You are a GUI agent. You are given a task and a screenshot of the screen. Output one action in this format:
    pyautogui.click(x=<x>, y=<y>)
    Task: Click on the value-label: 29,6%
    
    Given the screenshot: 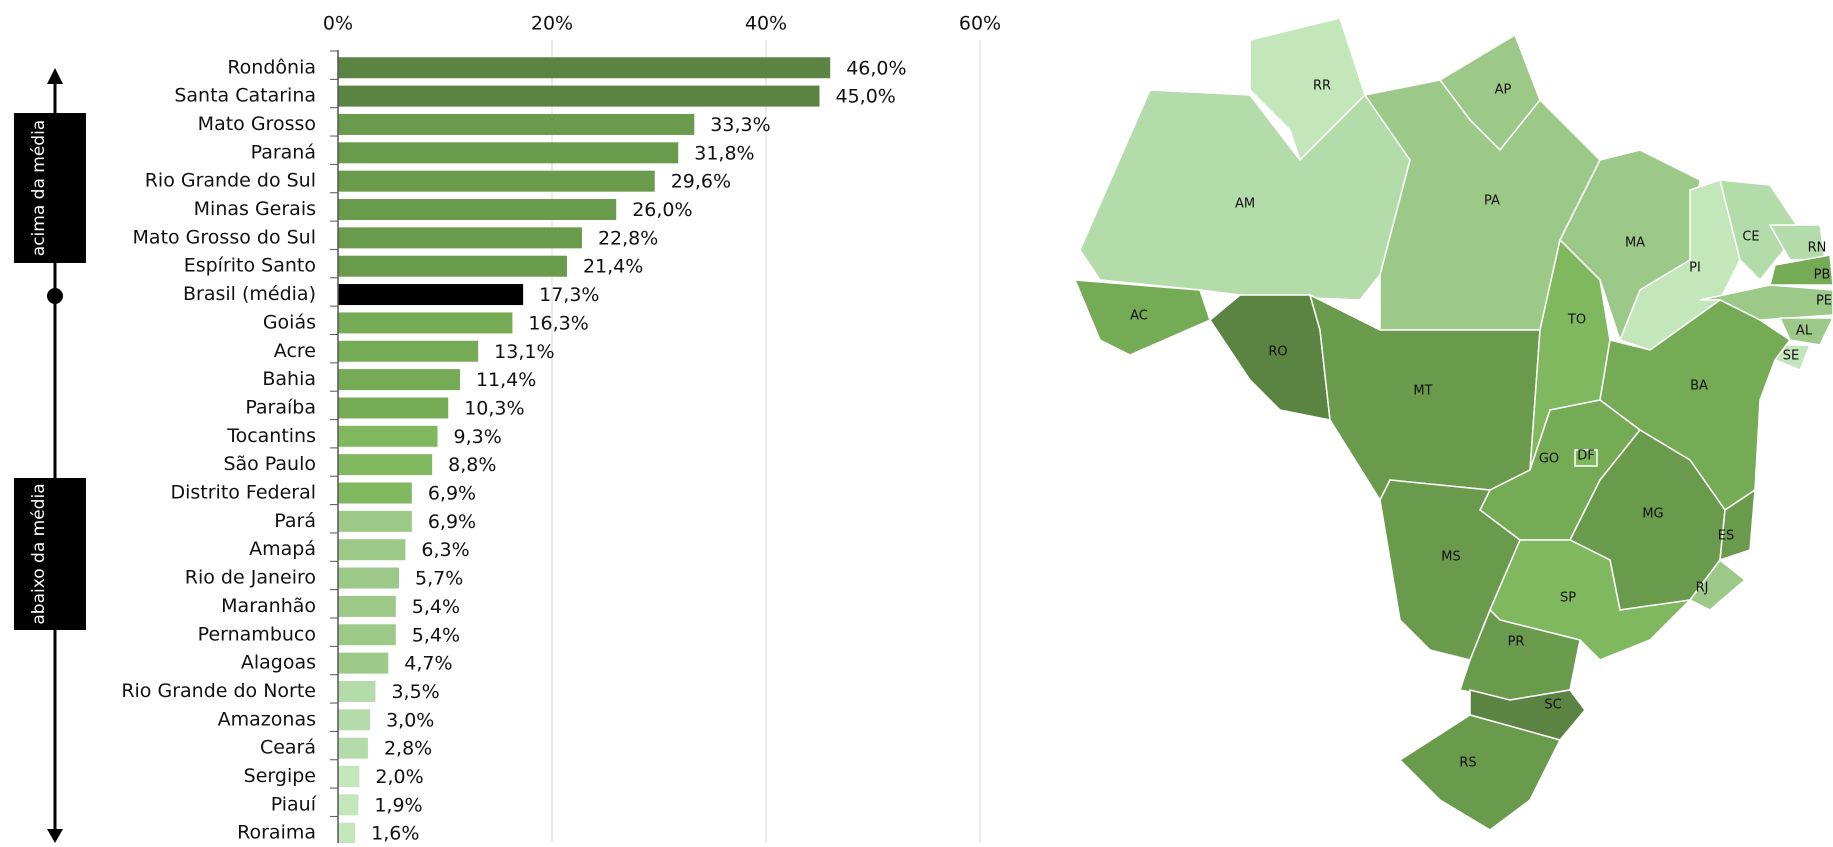 What is the action you would take?
    pyautogui.click(x=701, y=182)
    